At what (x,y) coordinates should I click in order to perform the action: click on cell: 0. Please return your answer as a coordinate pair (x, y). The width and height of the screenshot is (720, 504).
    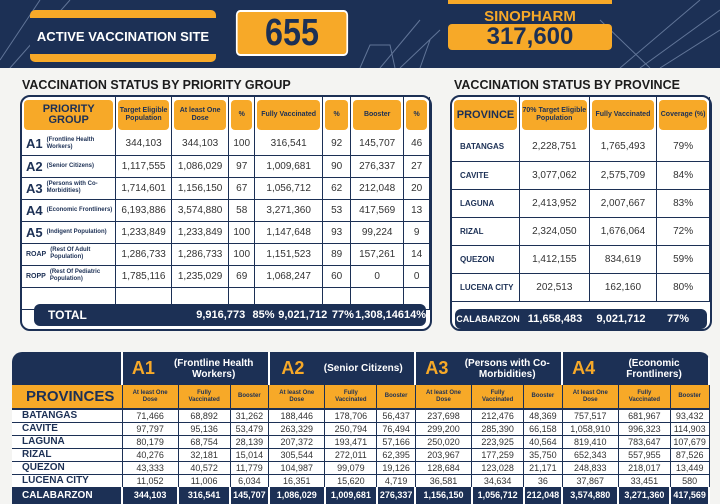
    Looking at the image, I should click on (416, 276).